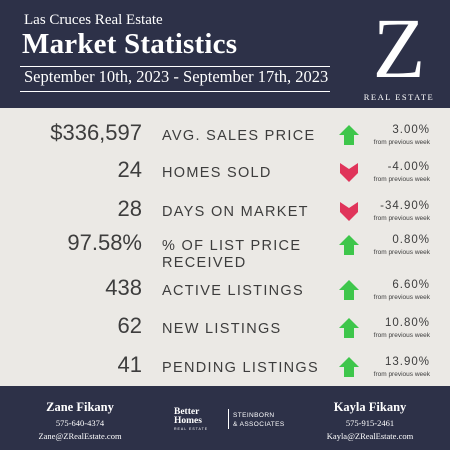 The height and width of the screenshot is (450, 450). Describe the element at coordinates (222, 329) in the screenshot. I see `stat-label: NEW LISTINGS` at that location.